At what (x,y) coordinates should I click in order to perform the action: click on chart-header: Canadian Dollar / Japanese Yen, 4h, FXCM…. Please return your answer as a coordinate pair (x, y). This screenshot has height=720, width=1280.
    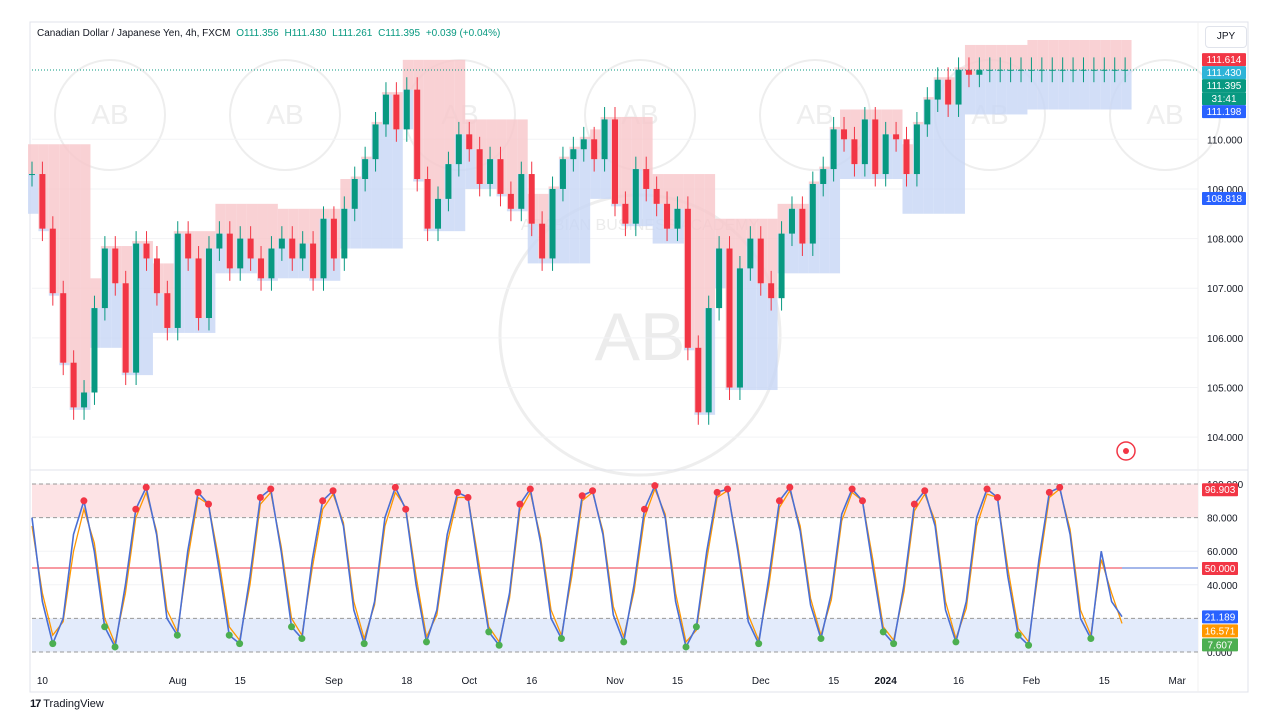
    Looking at the image, I should click on (270, 33).